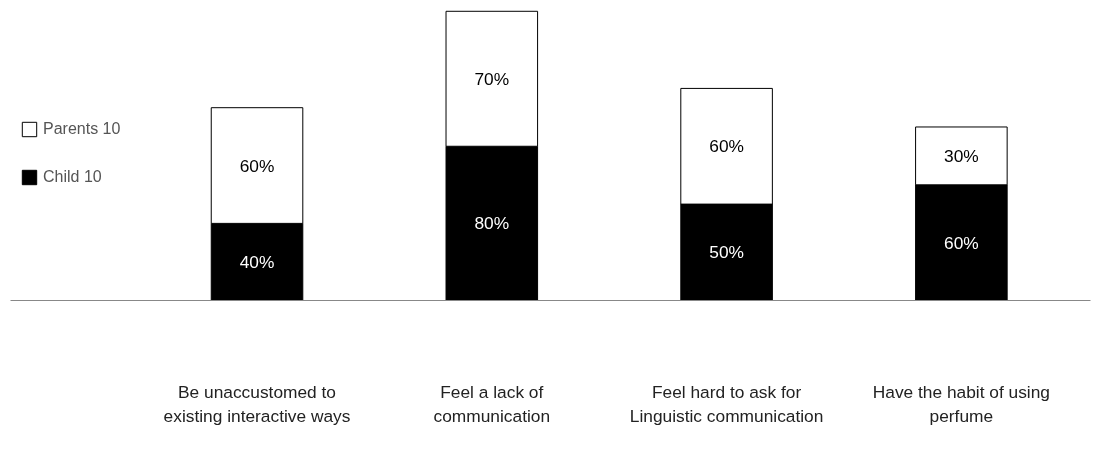 The image size is (1113, 475). I want to click on data-label: 70%, so click(492, 78).